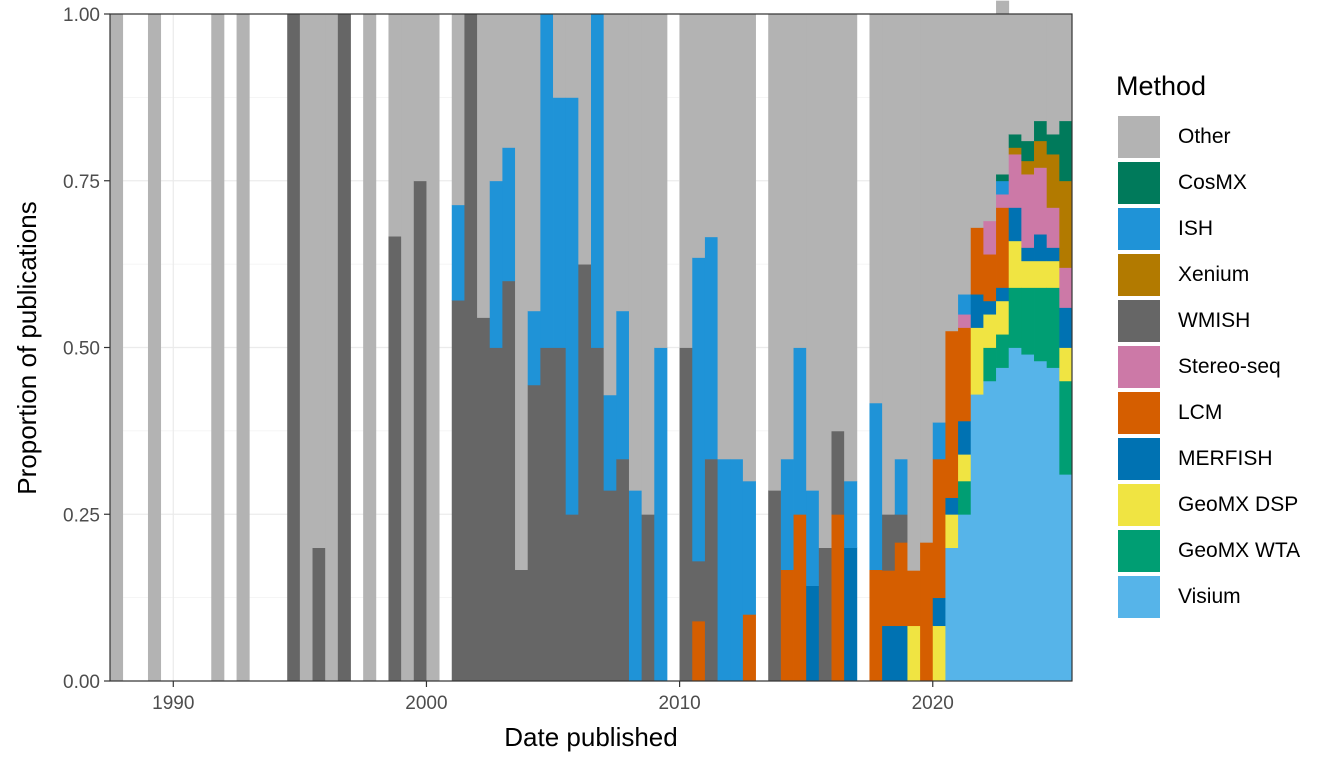 This screenshot has height=768, width=1344. I want to click on x-tick-label: 2000, so click(426, 703).